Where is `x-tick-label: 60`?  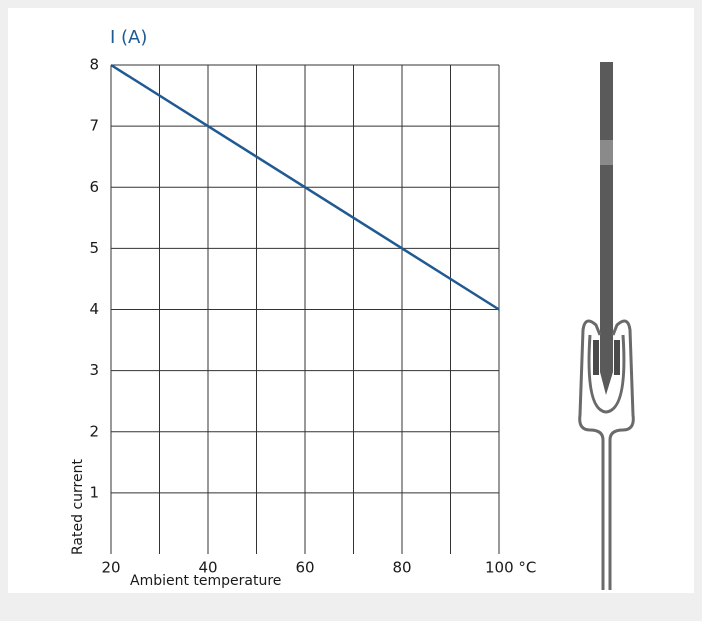
x-tick-label: 60 is located at coordinates (304, 568).